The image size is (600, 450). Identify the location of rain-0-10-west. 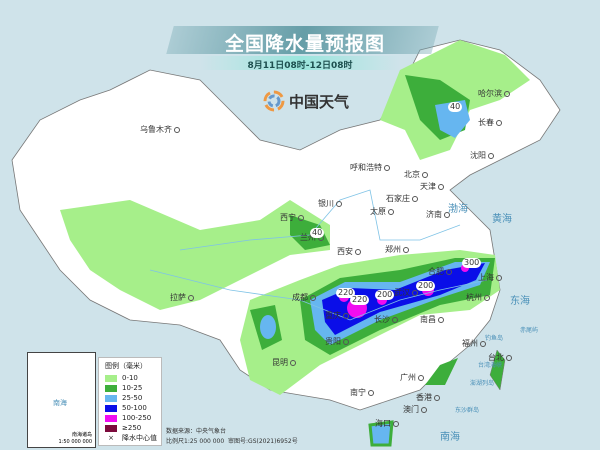
(195, 255).